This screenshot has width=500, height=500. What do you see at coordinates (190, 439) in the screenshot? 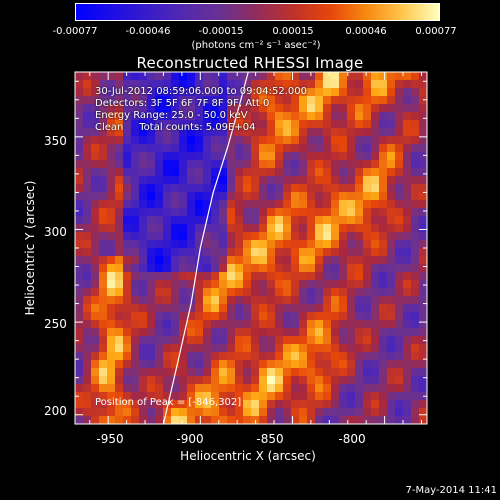
I see `x-tick-label: -900` at bounding box center [190, 439].